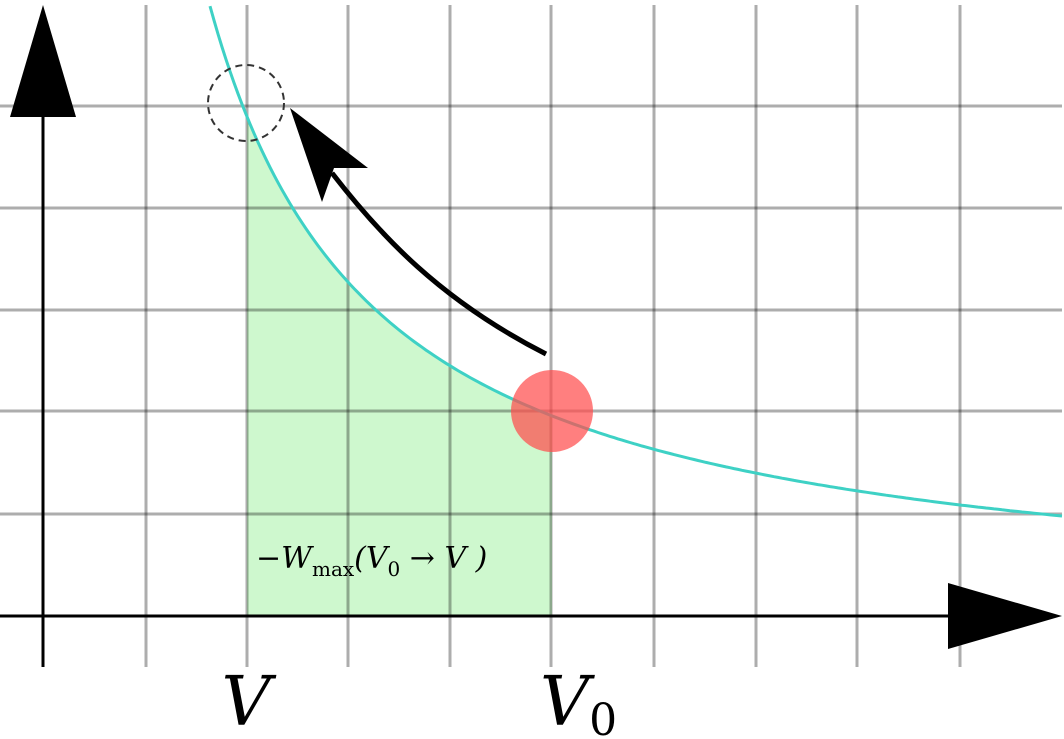  What do you see at coordinates (43, 61) in the screenshot?
I see `y-axis-arrowhead` at bounding box center [43, 61].